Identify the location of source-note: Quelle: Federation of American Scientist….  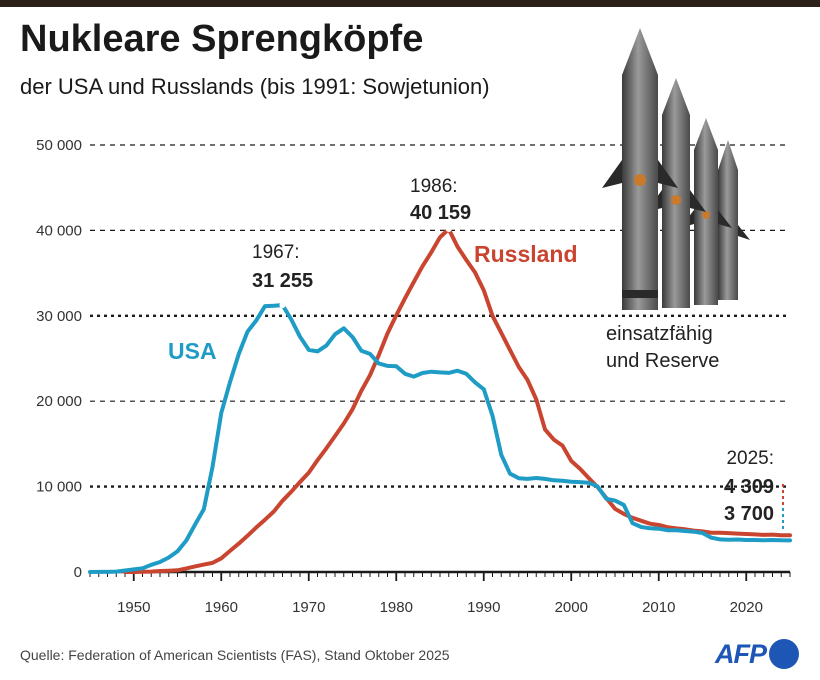
(235, 655).